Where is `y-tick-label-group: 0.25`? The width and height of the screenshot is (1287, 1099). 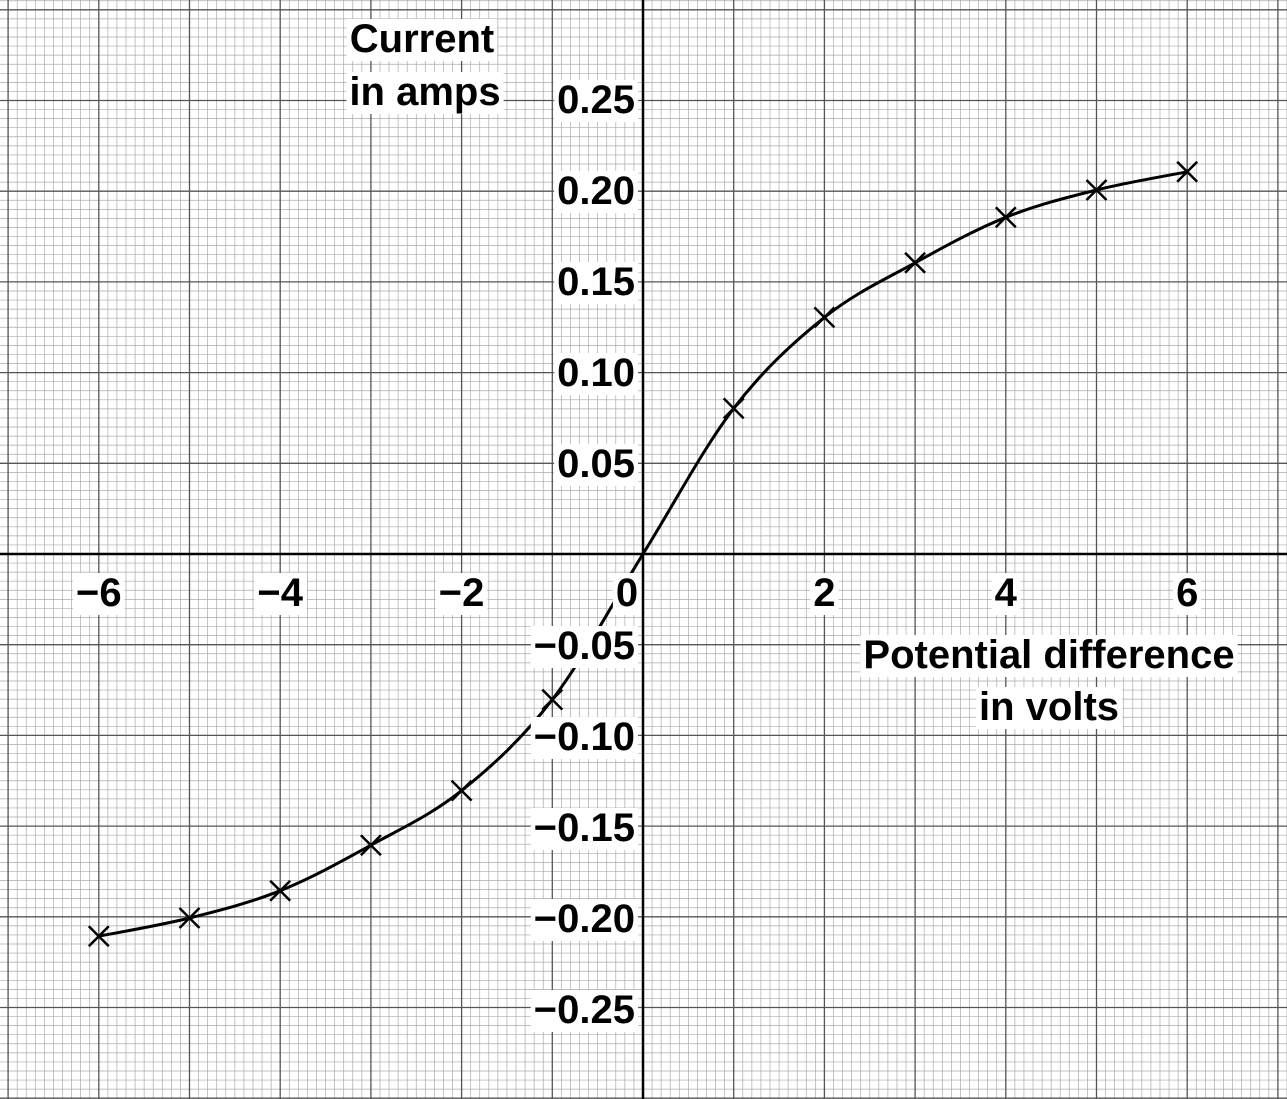 y-tick-label-group: 0.25 is located at coordinates (596, 100).